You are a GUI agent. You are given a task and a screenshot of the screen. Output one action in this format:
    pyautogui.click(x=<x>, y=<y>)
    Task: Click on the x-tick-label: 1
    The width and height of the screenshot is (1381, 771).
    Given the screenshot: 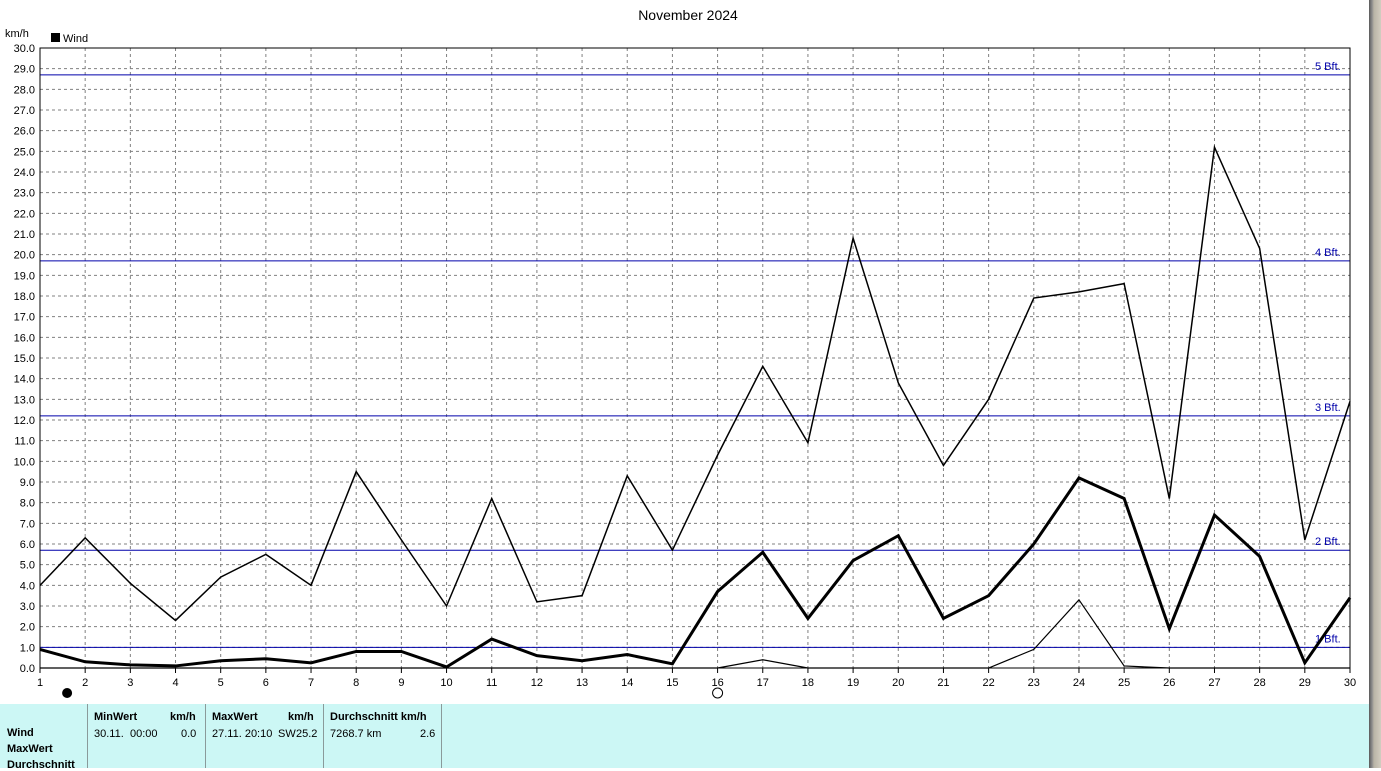 What is the action you would take?
    pyautogui.click(x=40, y=683)
    